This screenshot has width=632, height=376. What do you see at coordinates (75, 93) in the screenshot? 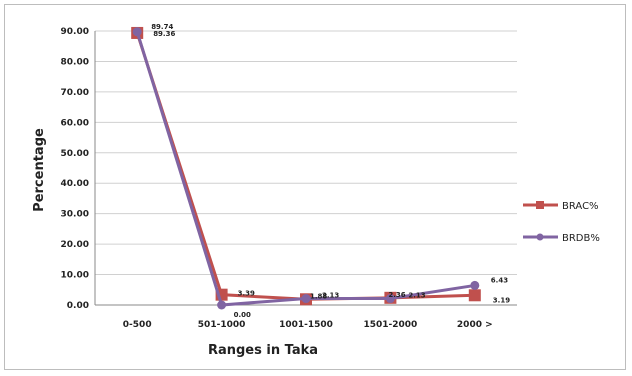
I see `y-tick-label: 70.00` at bounding box center [75, 93].